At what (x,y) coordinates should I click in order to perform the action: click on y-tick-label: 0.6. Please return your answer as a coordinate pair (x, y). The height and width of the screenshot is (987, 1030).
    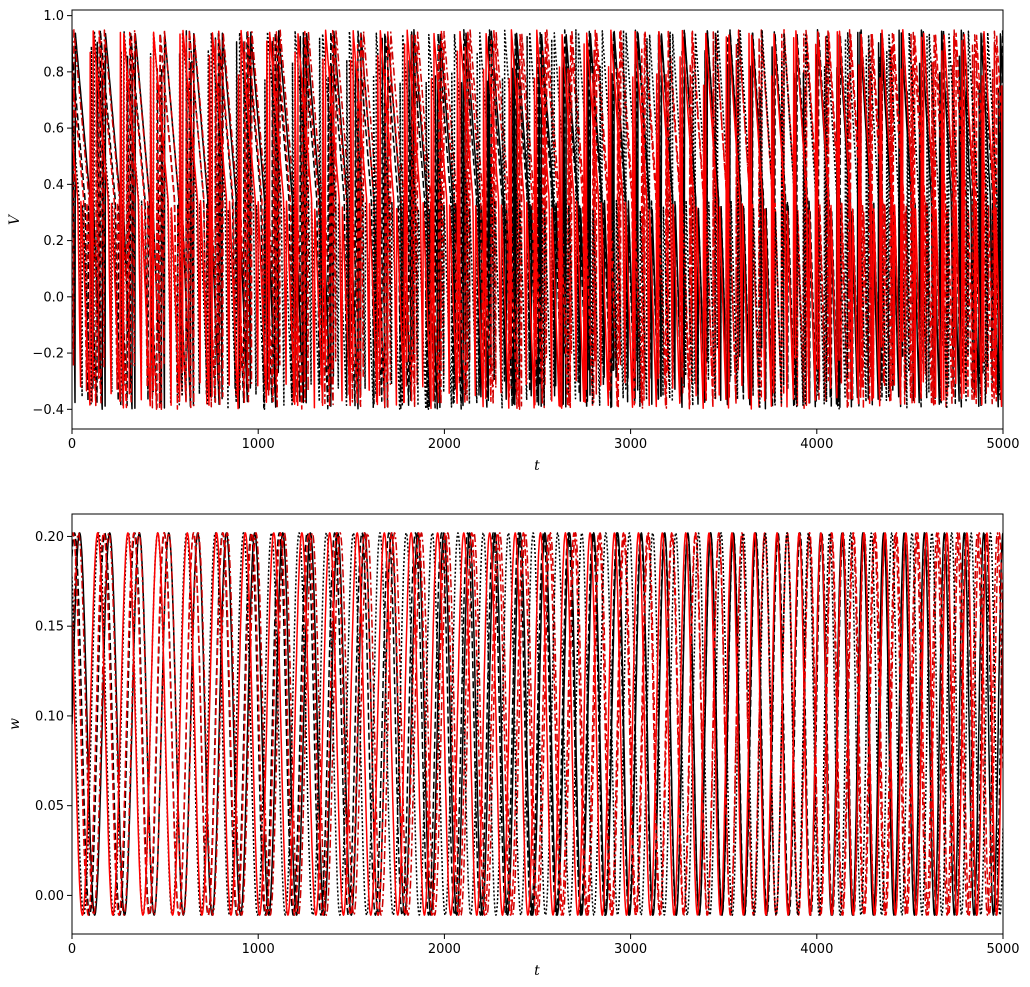
    Looking at the image, I should click on (53, 129).